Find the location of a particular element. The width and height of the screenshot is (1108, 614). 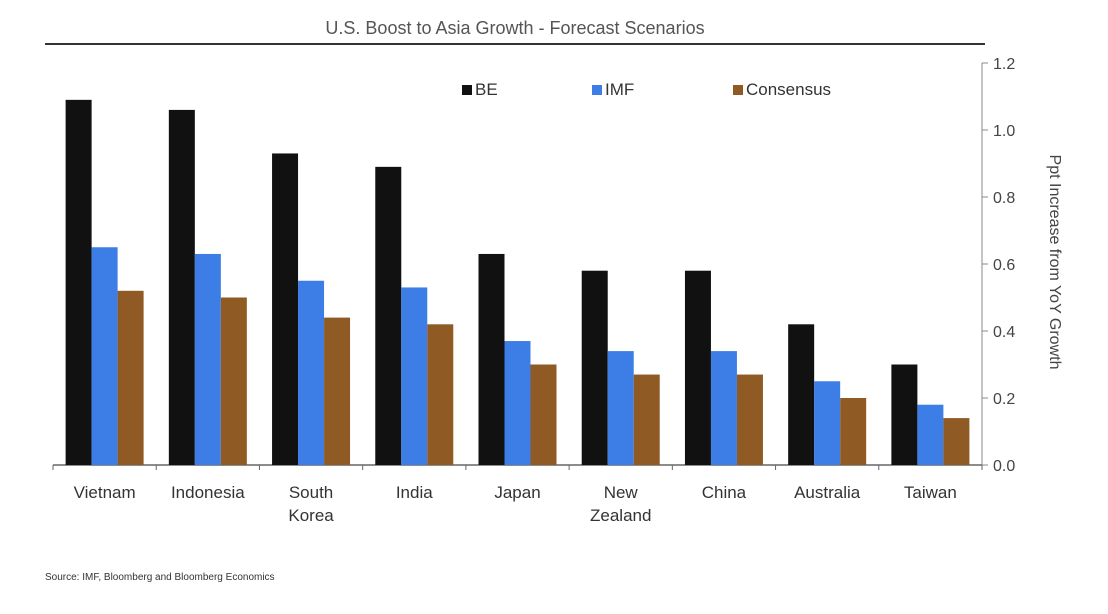

x-tick-label: Indonesia is located at coordinates (208, 492).